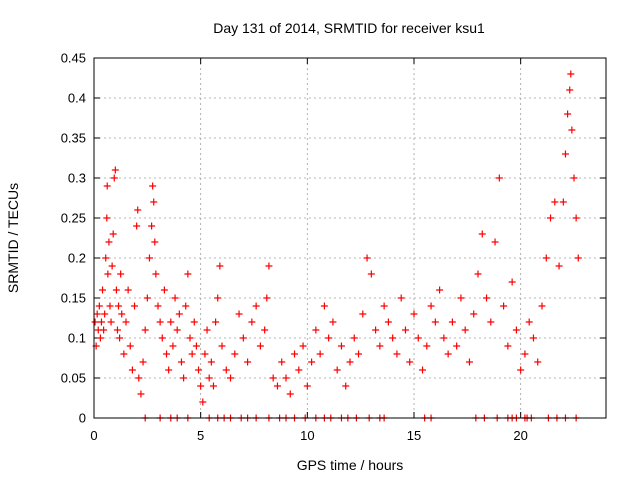 Image resolution: width=640 pixels, height=480 pixels. What do you see at coordinates (77, 178) in the screenshot?
I see `y-tick-label: 0.3` at bounding box center [77, 178].